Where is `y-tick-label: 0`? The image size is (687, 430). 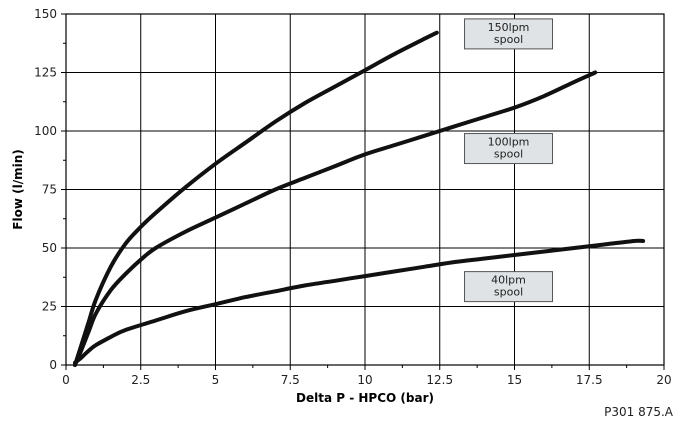
y-tick-label: 0 is located at coordinates (53, 365).